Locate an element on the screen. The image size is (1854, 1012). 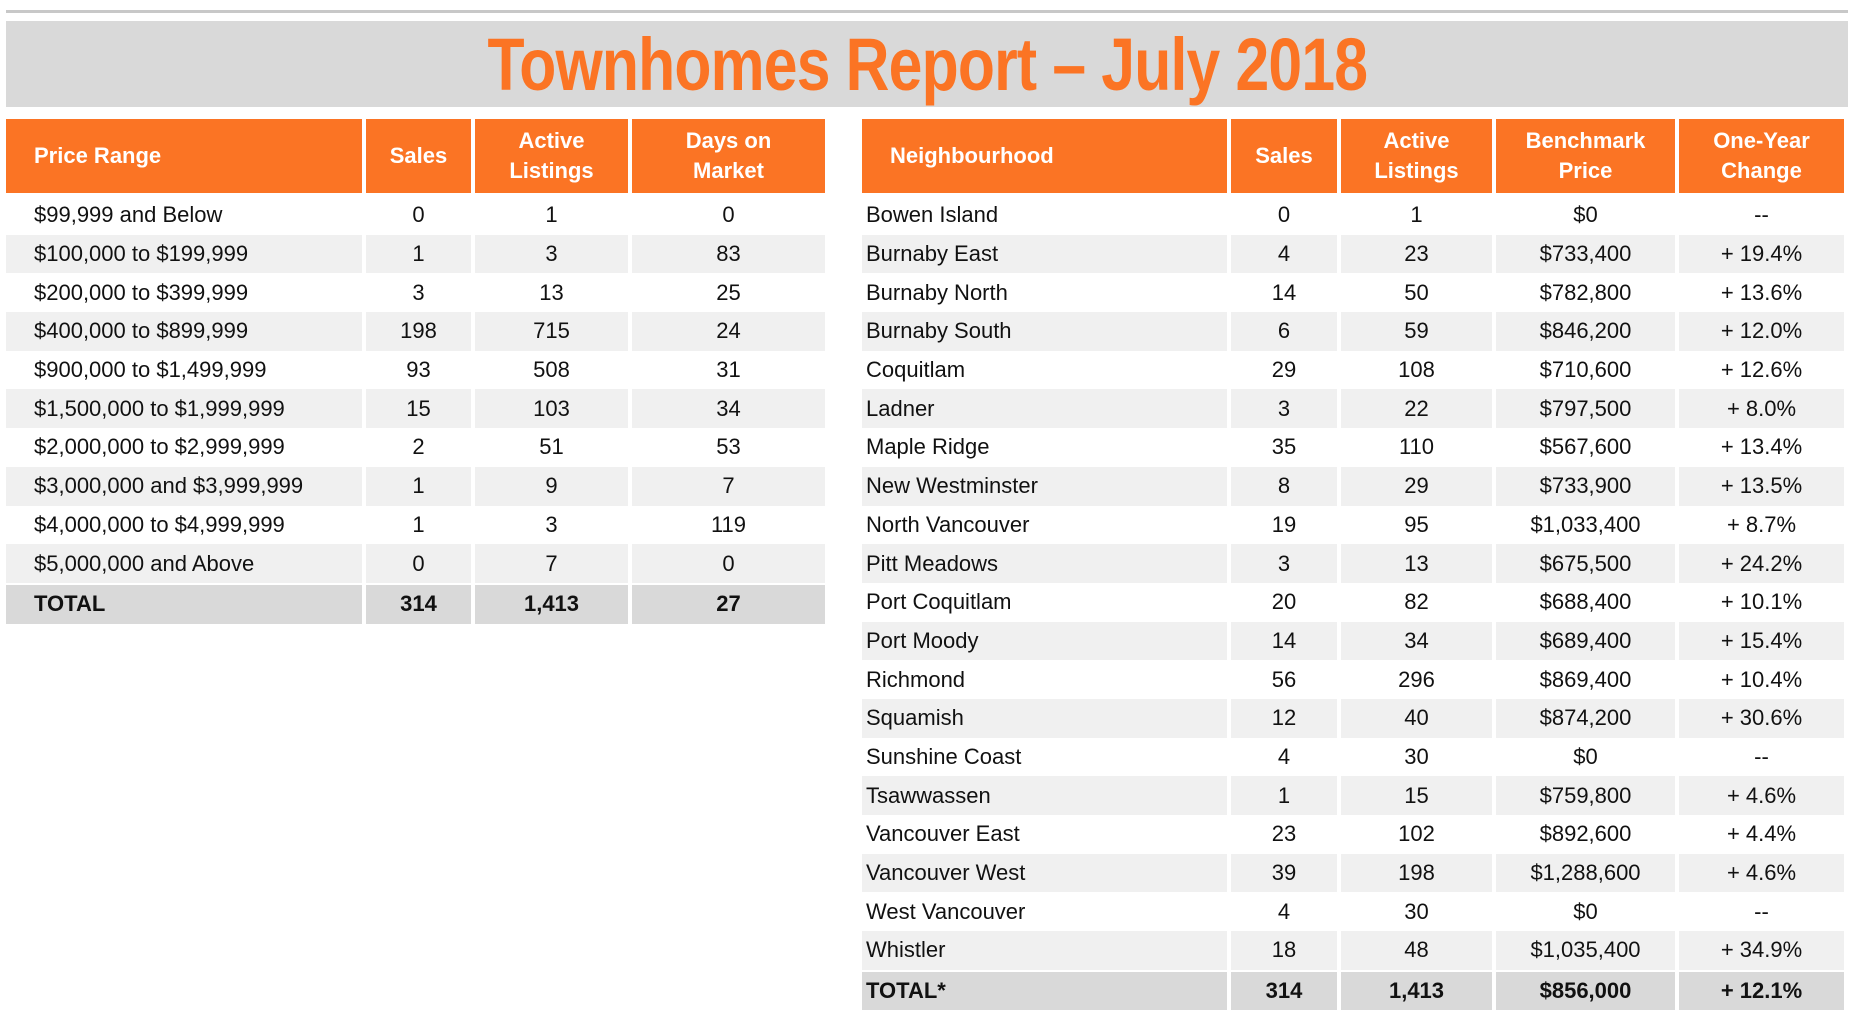
title-banner: Townhomes Report – July 2018 is located at coordinates (927, 64).